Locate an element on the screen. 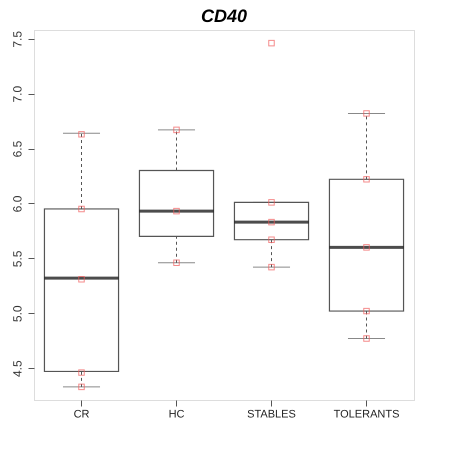 Image resolution: width=462 pixels, height=455 pixels. y-tick-label: 6.0 is located at coordinates (17, 203).